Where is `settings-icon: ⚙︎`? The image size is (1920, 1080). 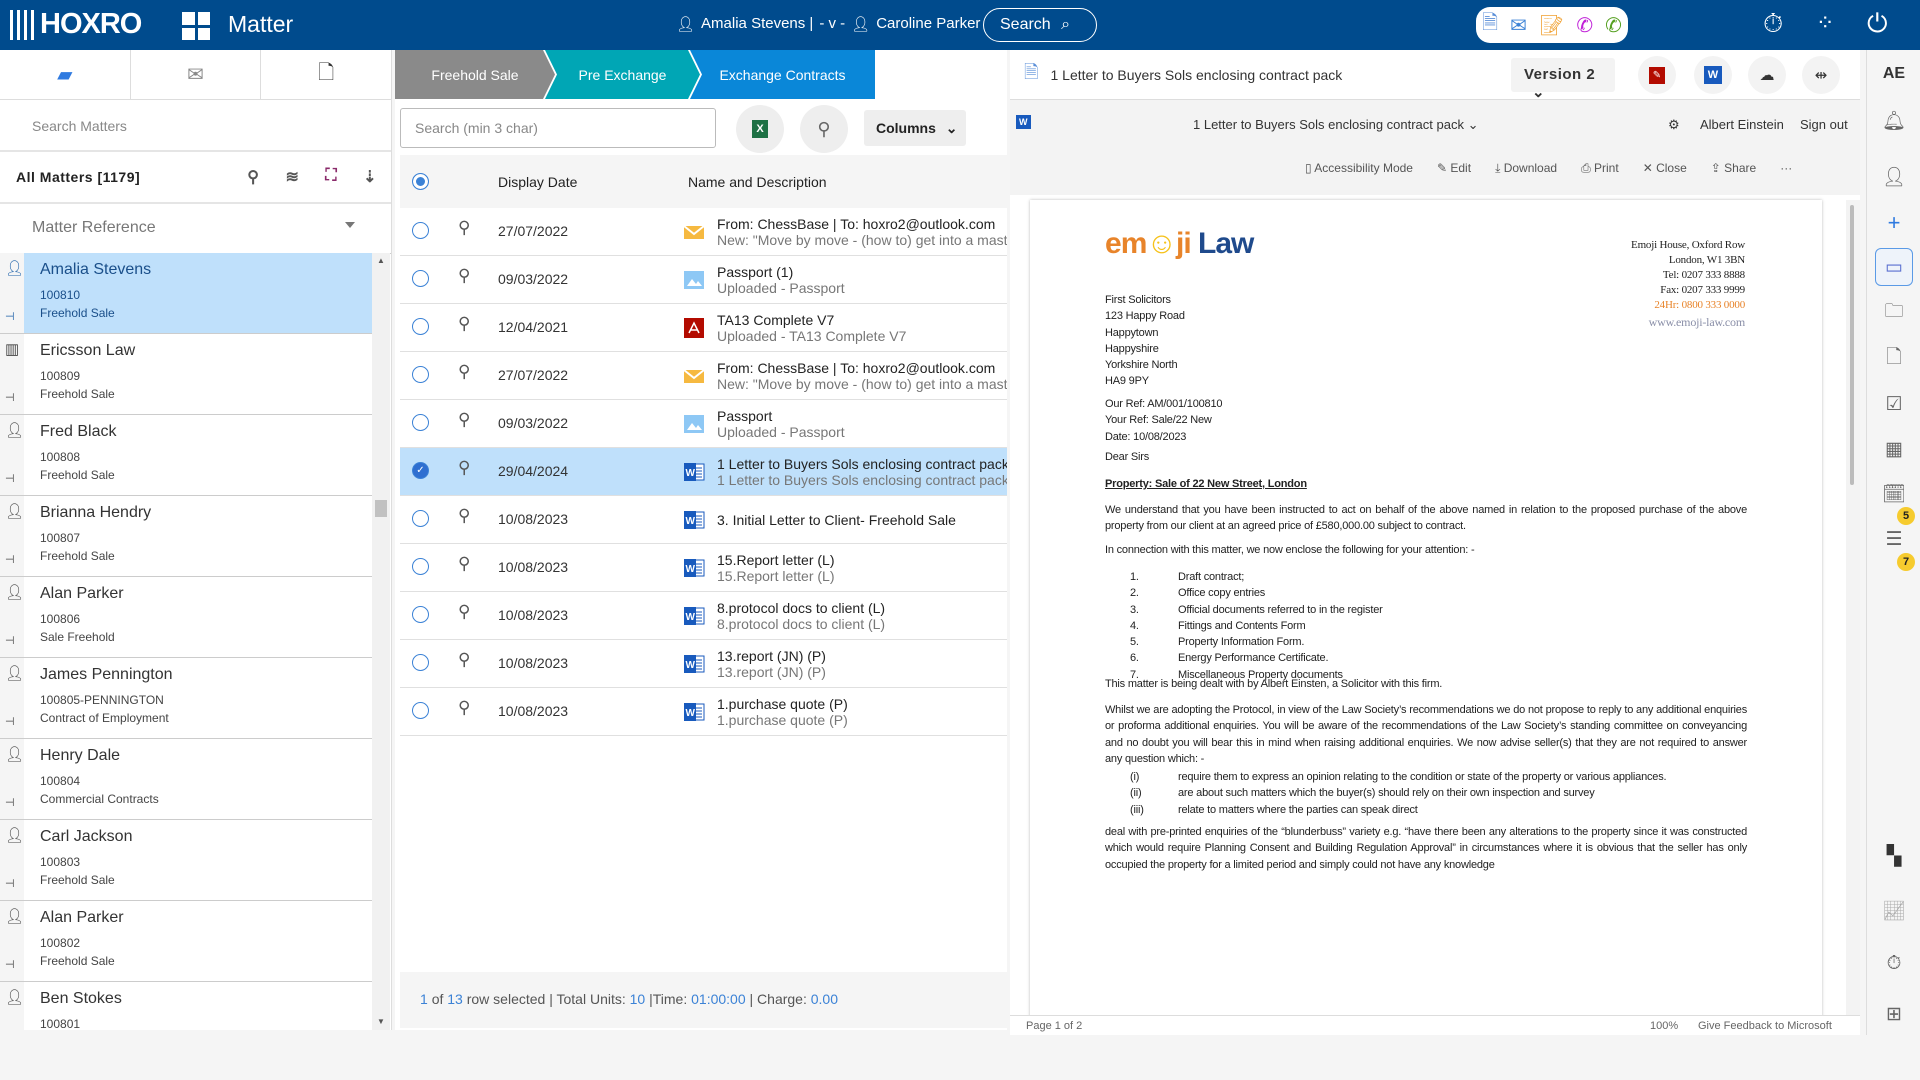
settings-icon: ⚙︎ is located at coordinates (1674, 124).